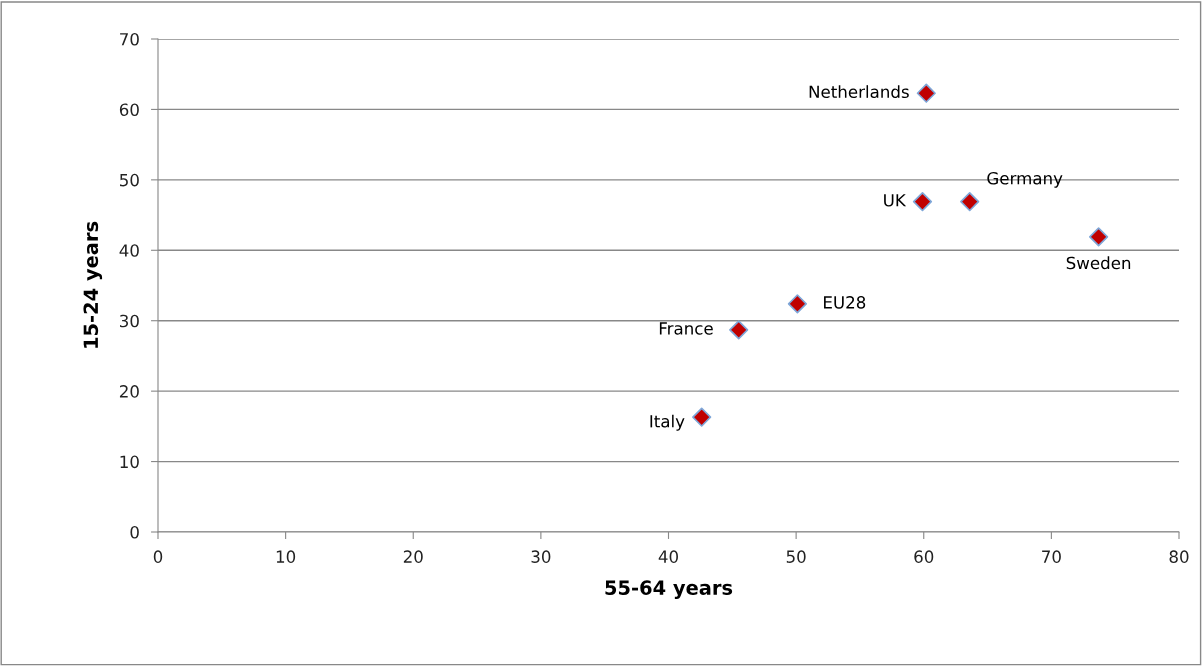 The height and width of the screenshot is (666, 1203). Describe the element at coordinates (129, 180) in the screenshot. I see `y-tick-label: 50` at that location.